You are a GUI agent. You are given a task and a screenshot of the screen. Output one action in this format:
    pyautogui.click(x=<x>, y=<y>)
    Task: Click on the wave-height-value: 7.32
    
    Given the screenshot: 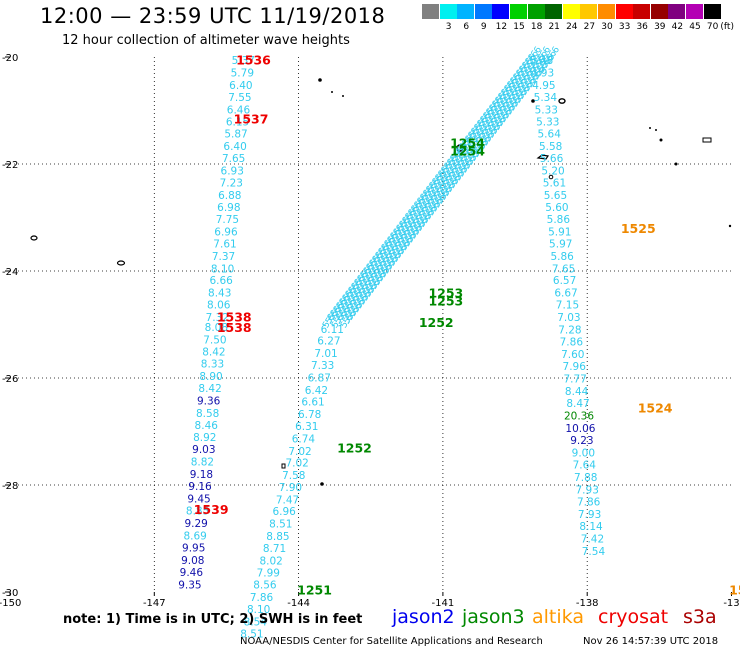 What is the action you would take?
    pyautogui.click(x=217, y=318)
    